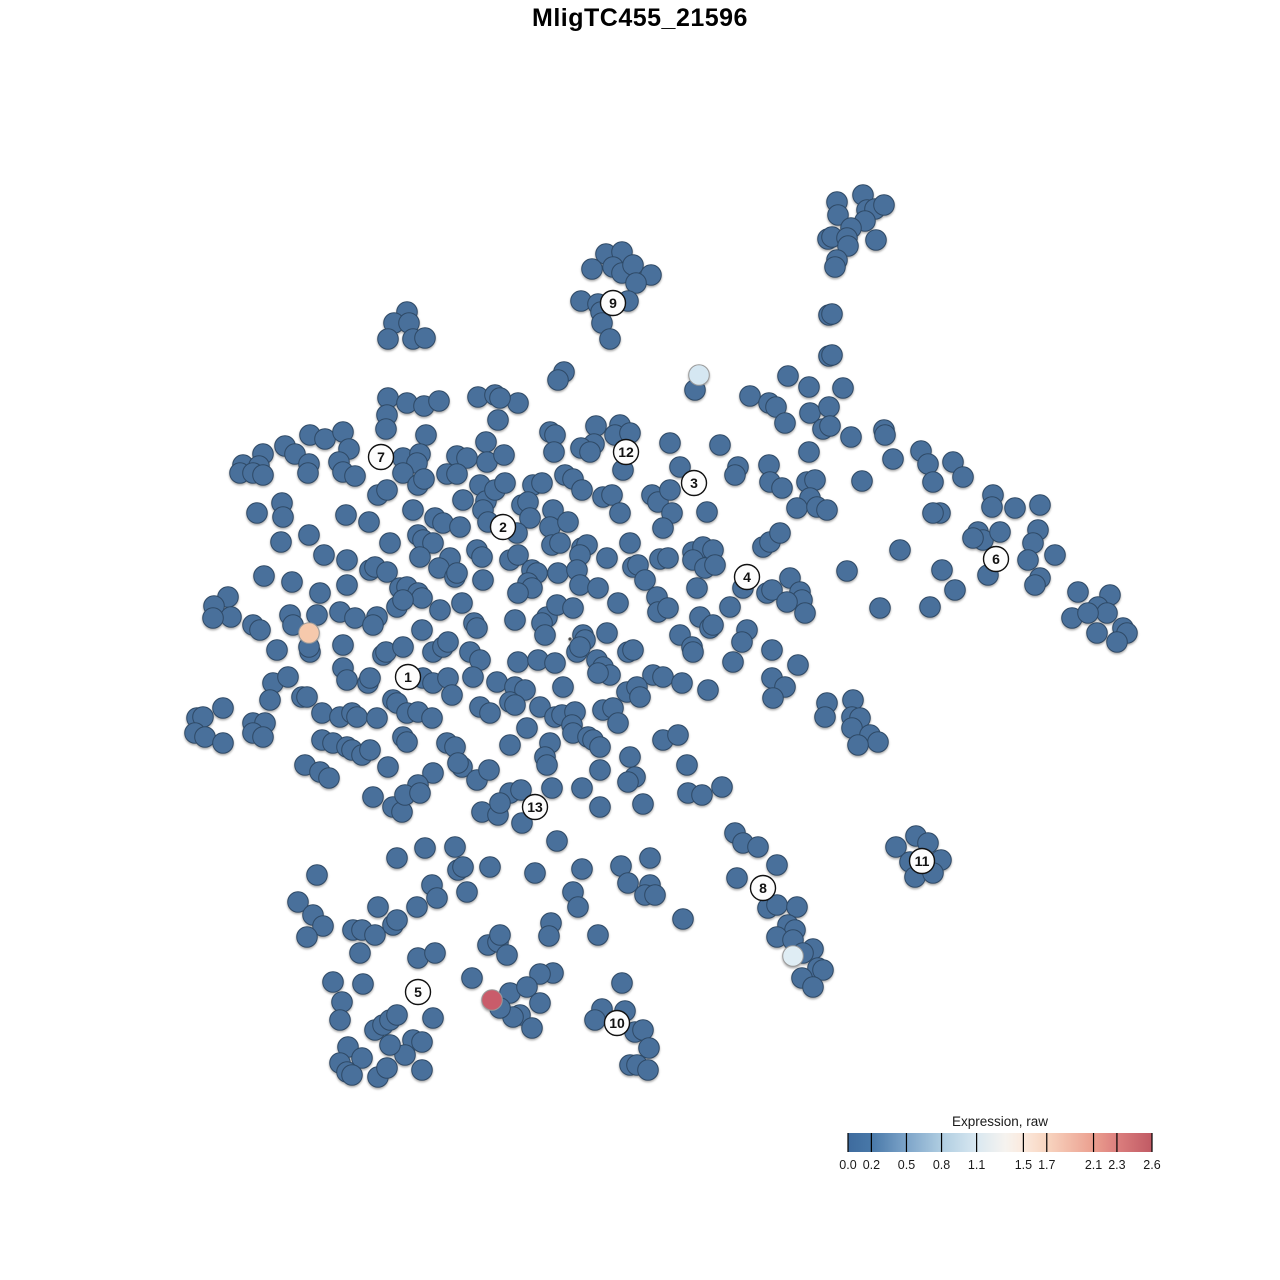  I want to click on cluster-label: 3, so click(694, 483).